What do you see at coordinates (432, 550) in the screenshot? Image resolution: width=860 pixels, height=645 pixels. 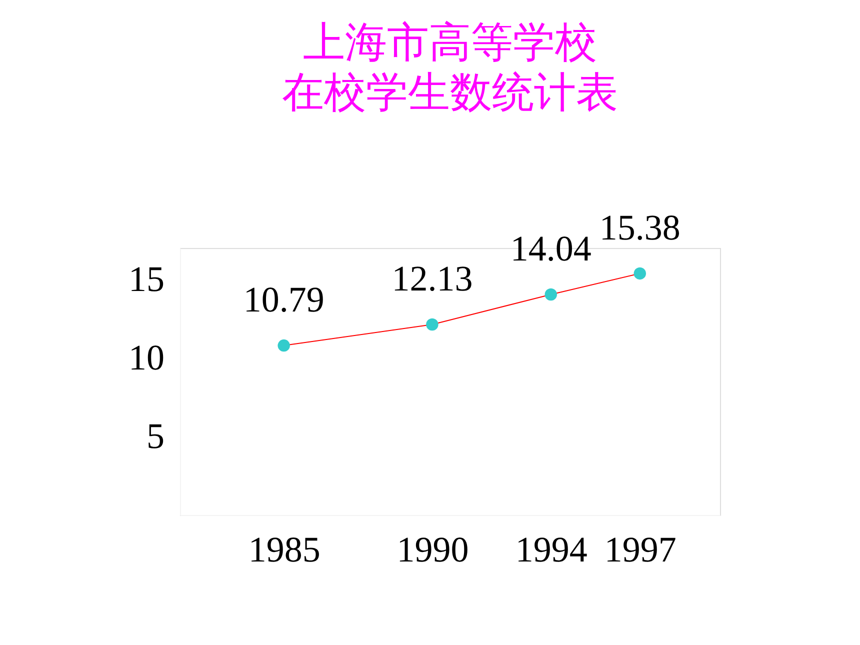 I see `x-tick-label: 1990` at bounding box center [432, 550].